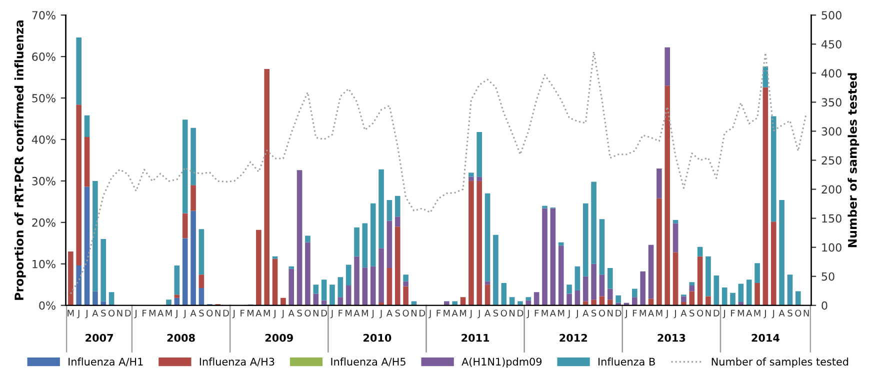 Image resolution: width=877 pixels, height=377 pixels. What do you see at coordinates (672, 338) in the screenshot?
I see `text: 2013` at bounding box center [672, 338].